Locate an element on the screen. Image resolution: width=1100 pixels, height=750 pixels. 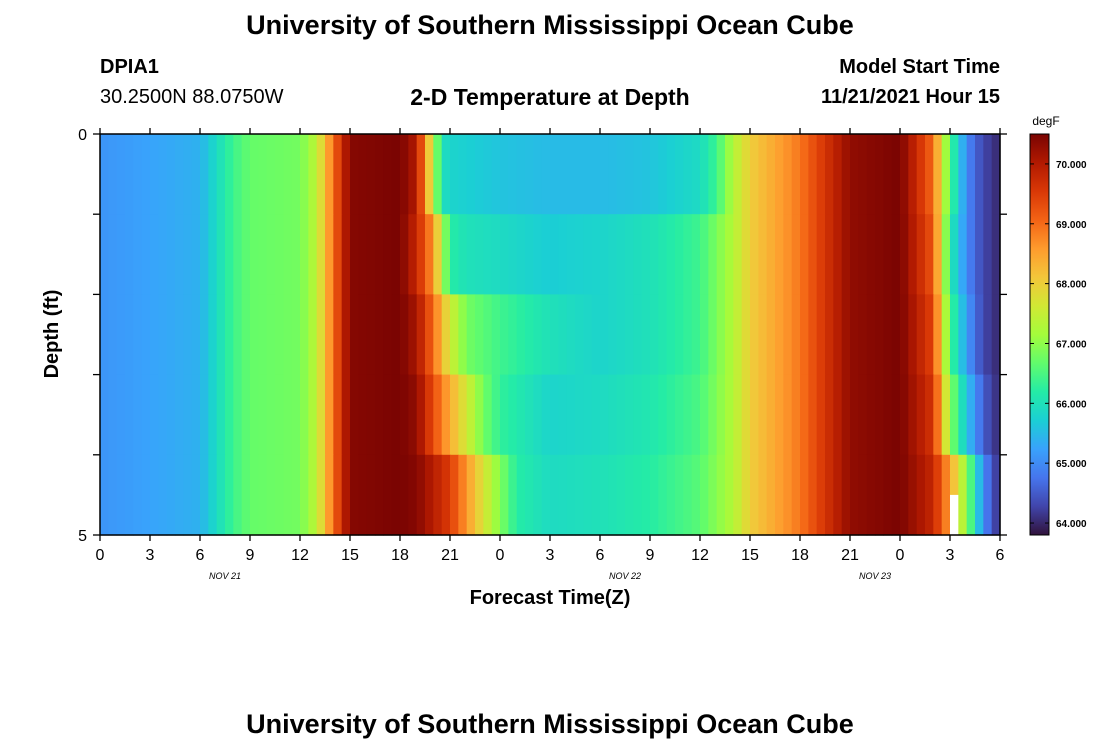
x-date-label: NOV 21 is located at coordinates (225, 576).